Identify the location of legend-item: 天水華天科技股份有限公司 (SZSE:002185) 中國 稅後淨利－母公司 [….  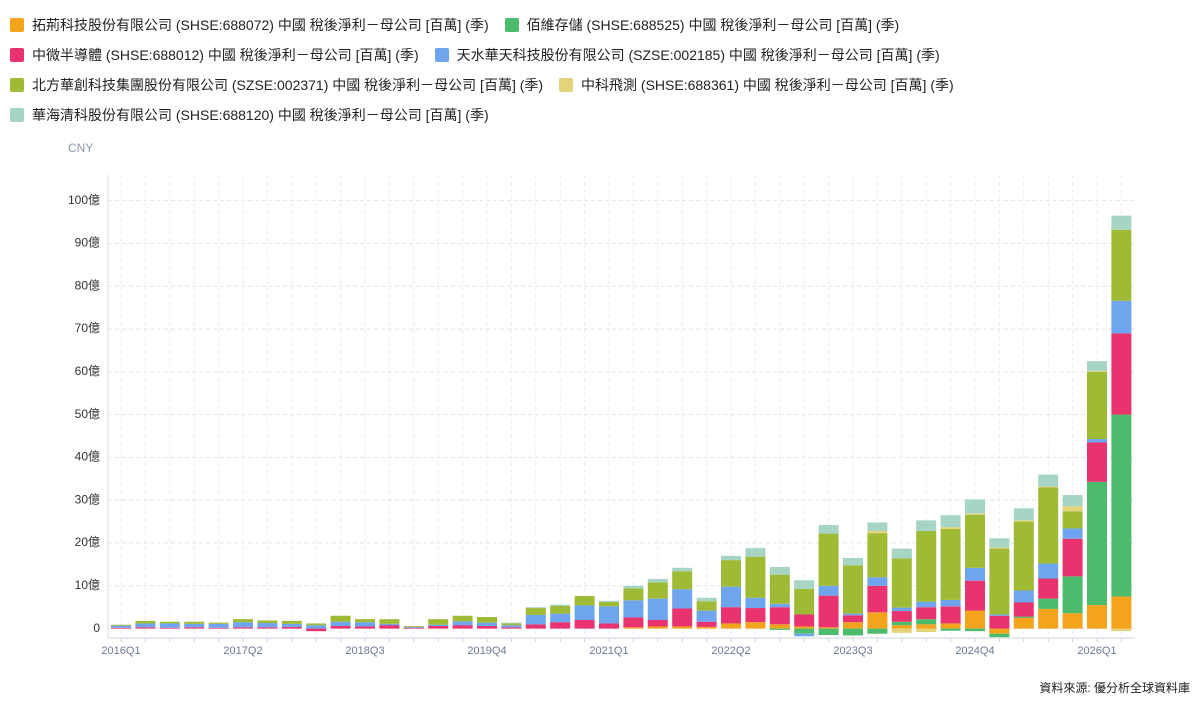
(687, 55).